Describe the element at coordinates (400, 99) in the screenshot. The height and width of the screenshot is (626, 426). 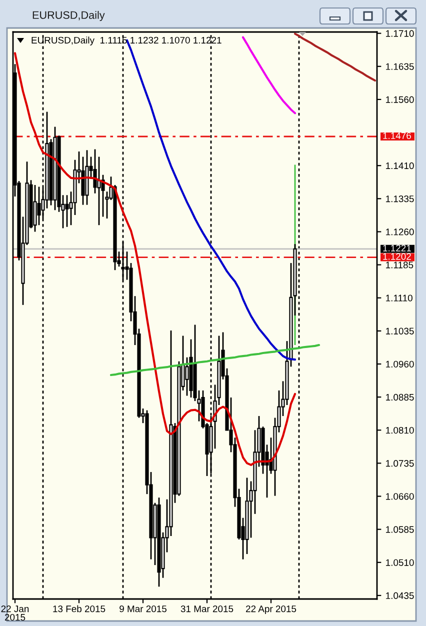
I see `y-tick-label: 1.1560` at that location.